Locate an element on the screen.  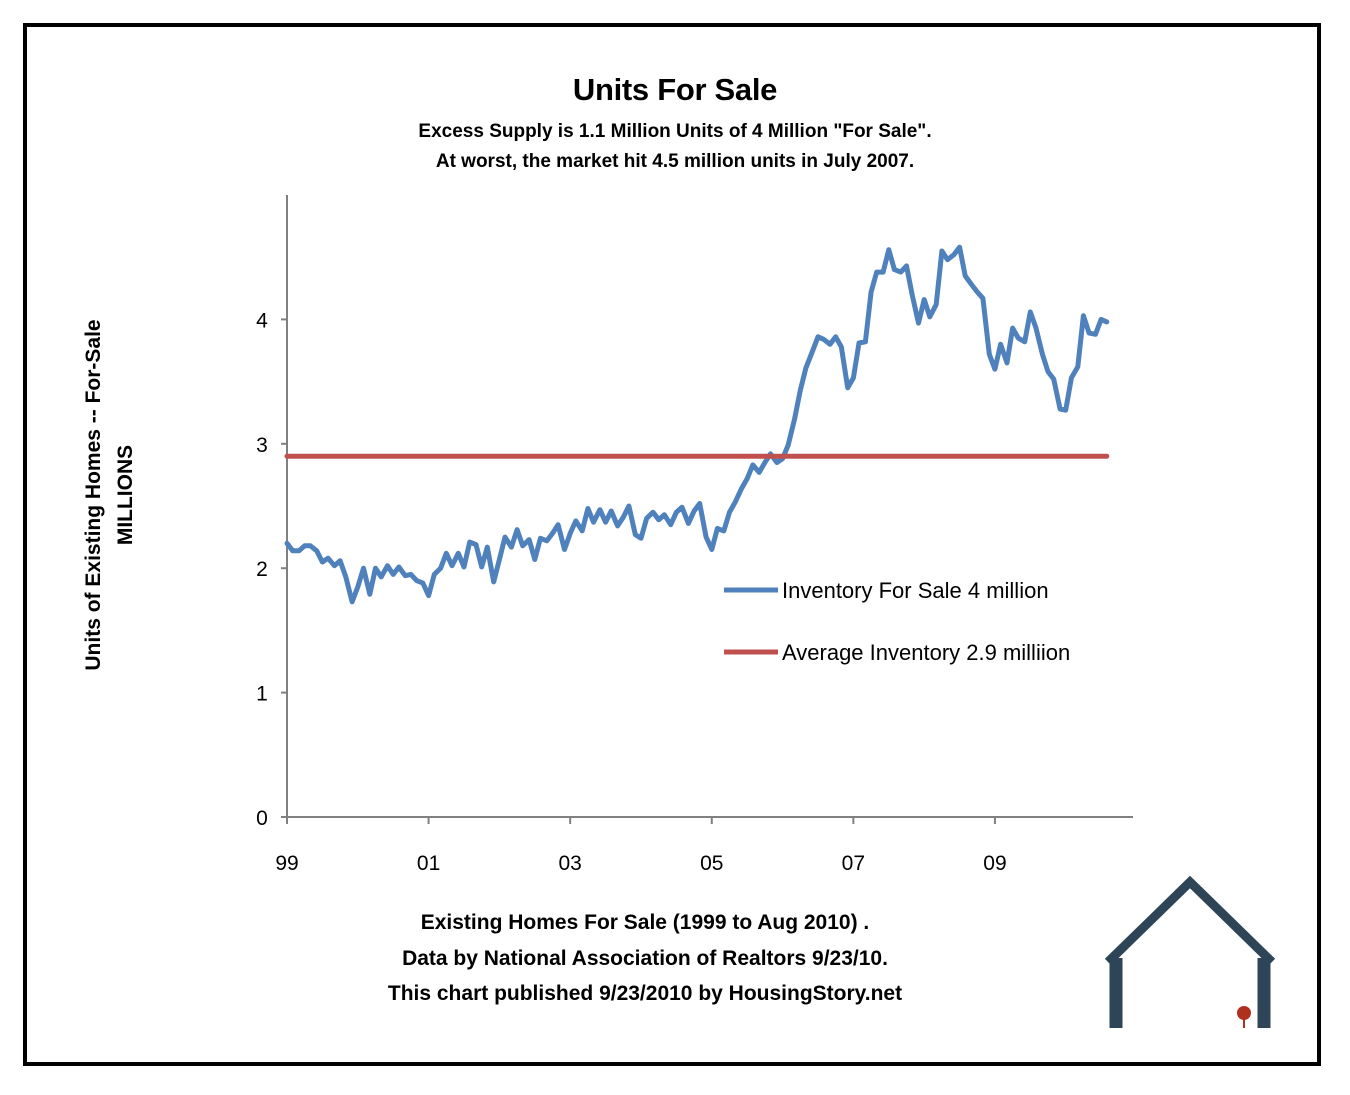
x-tick-label: 03 is located at coordinates (570, 863).